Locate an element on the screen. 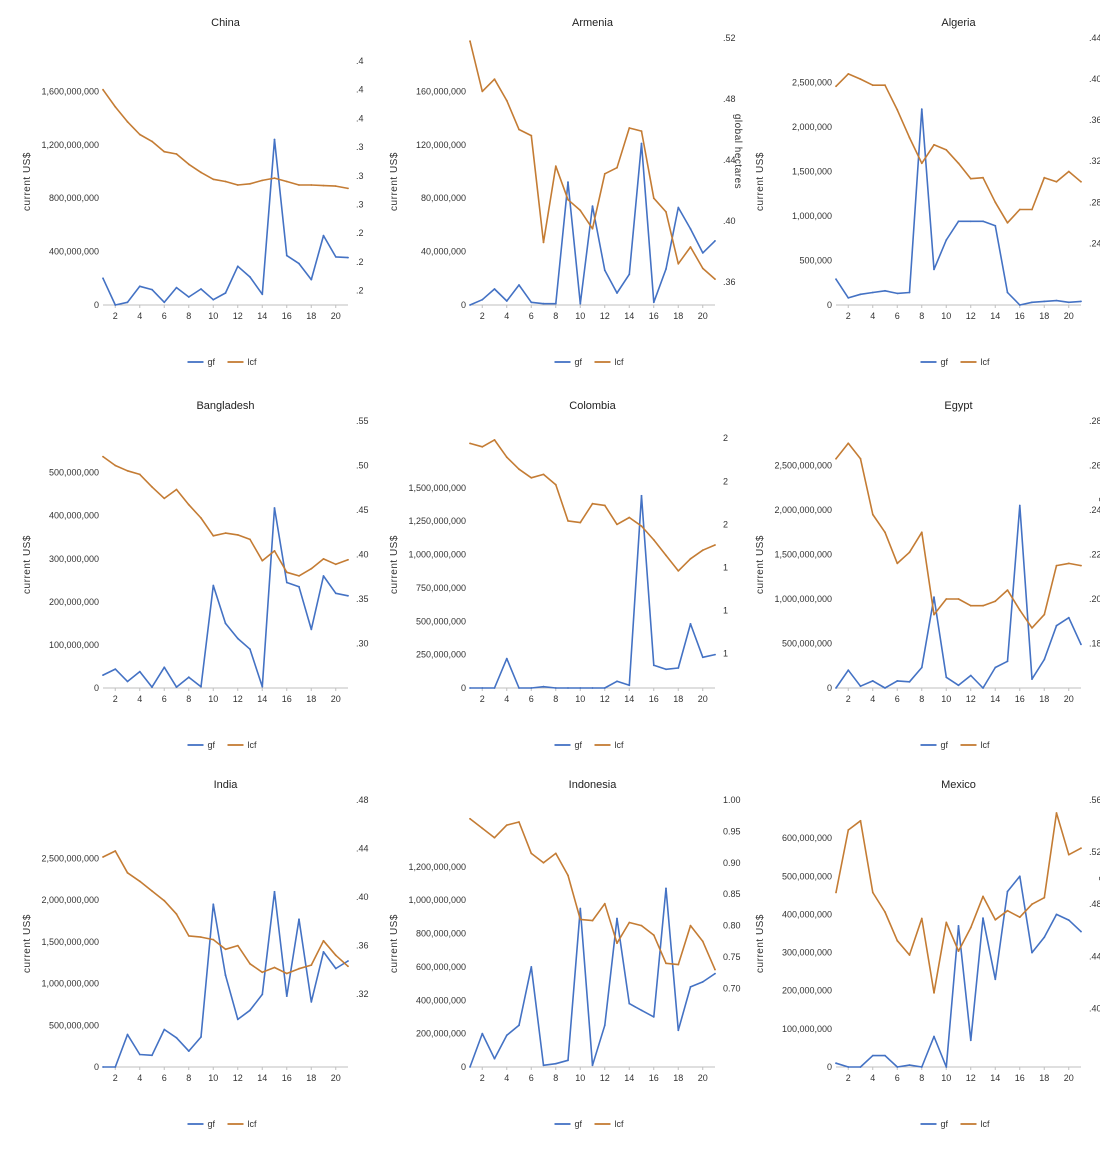 This screenshot has width=1100, height=1164. legend-label-lcf: lcf is located at coordinates (619, 362).